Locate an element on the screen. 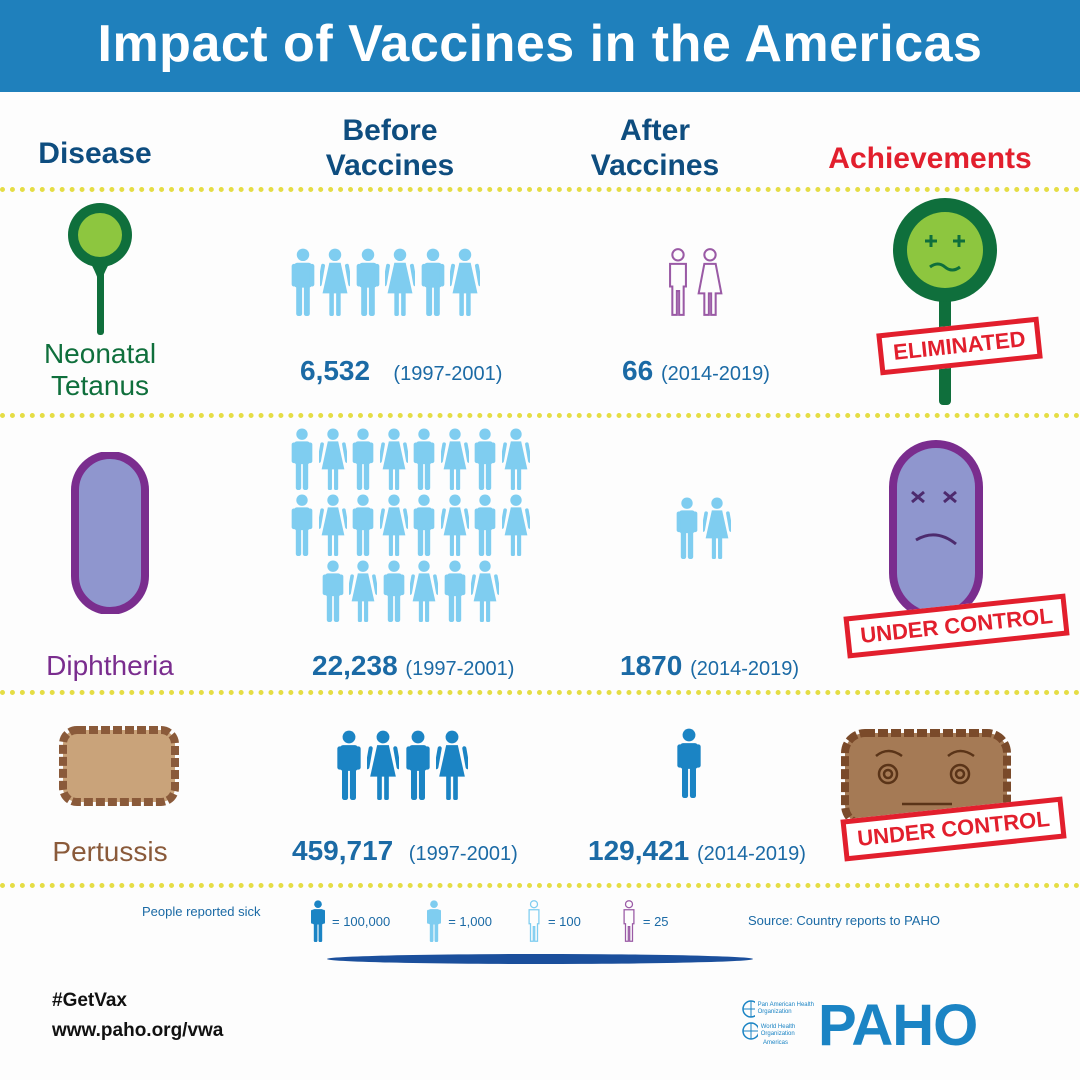 Image resolution: width=1080 pixels, height=1080 pixels. source-note: Source: Country reports to PAHO is located at coordinates (844, 920).